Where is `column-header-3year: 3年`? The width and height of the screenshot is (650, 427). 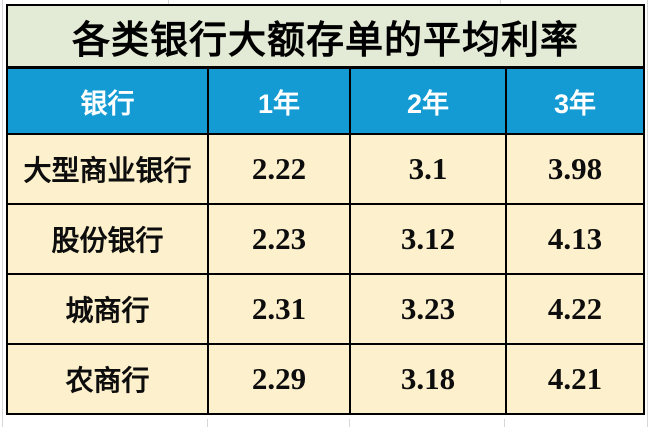 column-header-3year: 3年 is located at coordinates (575, 100).